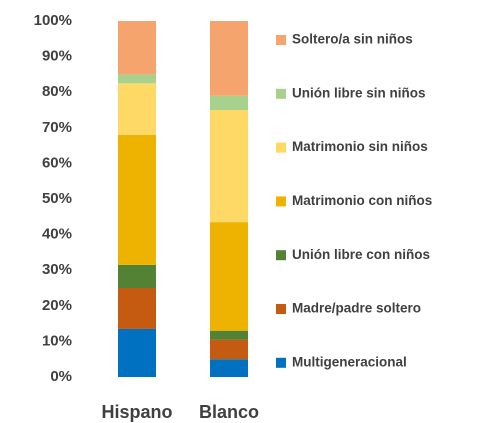 This screenshot has height=423, width=503. What do you see at coordinates (53, 20) in the screenshot?
I see `y-tick-label: 100%` at bounding box center [53, 20].